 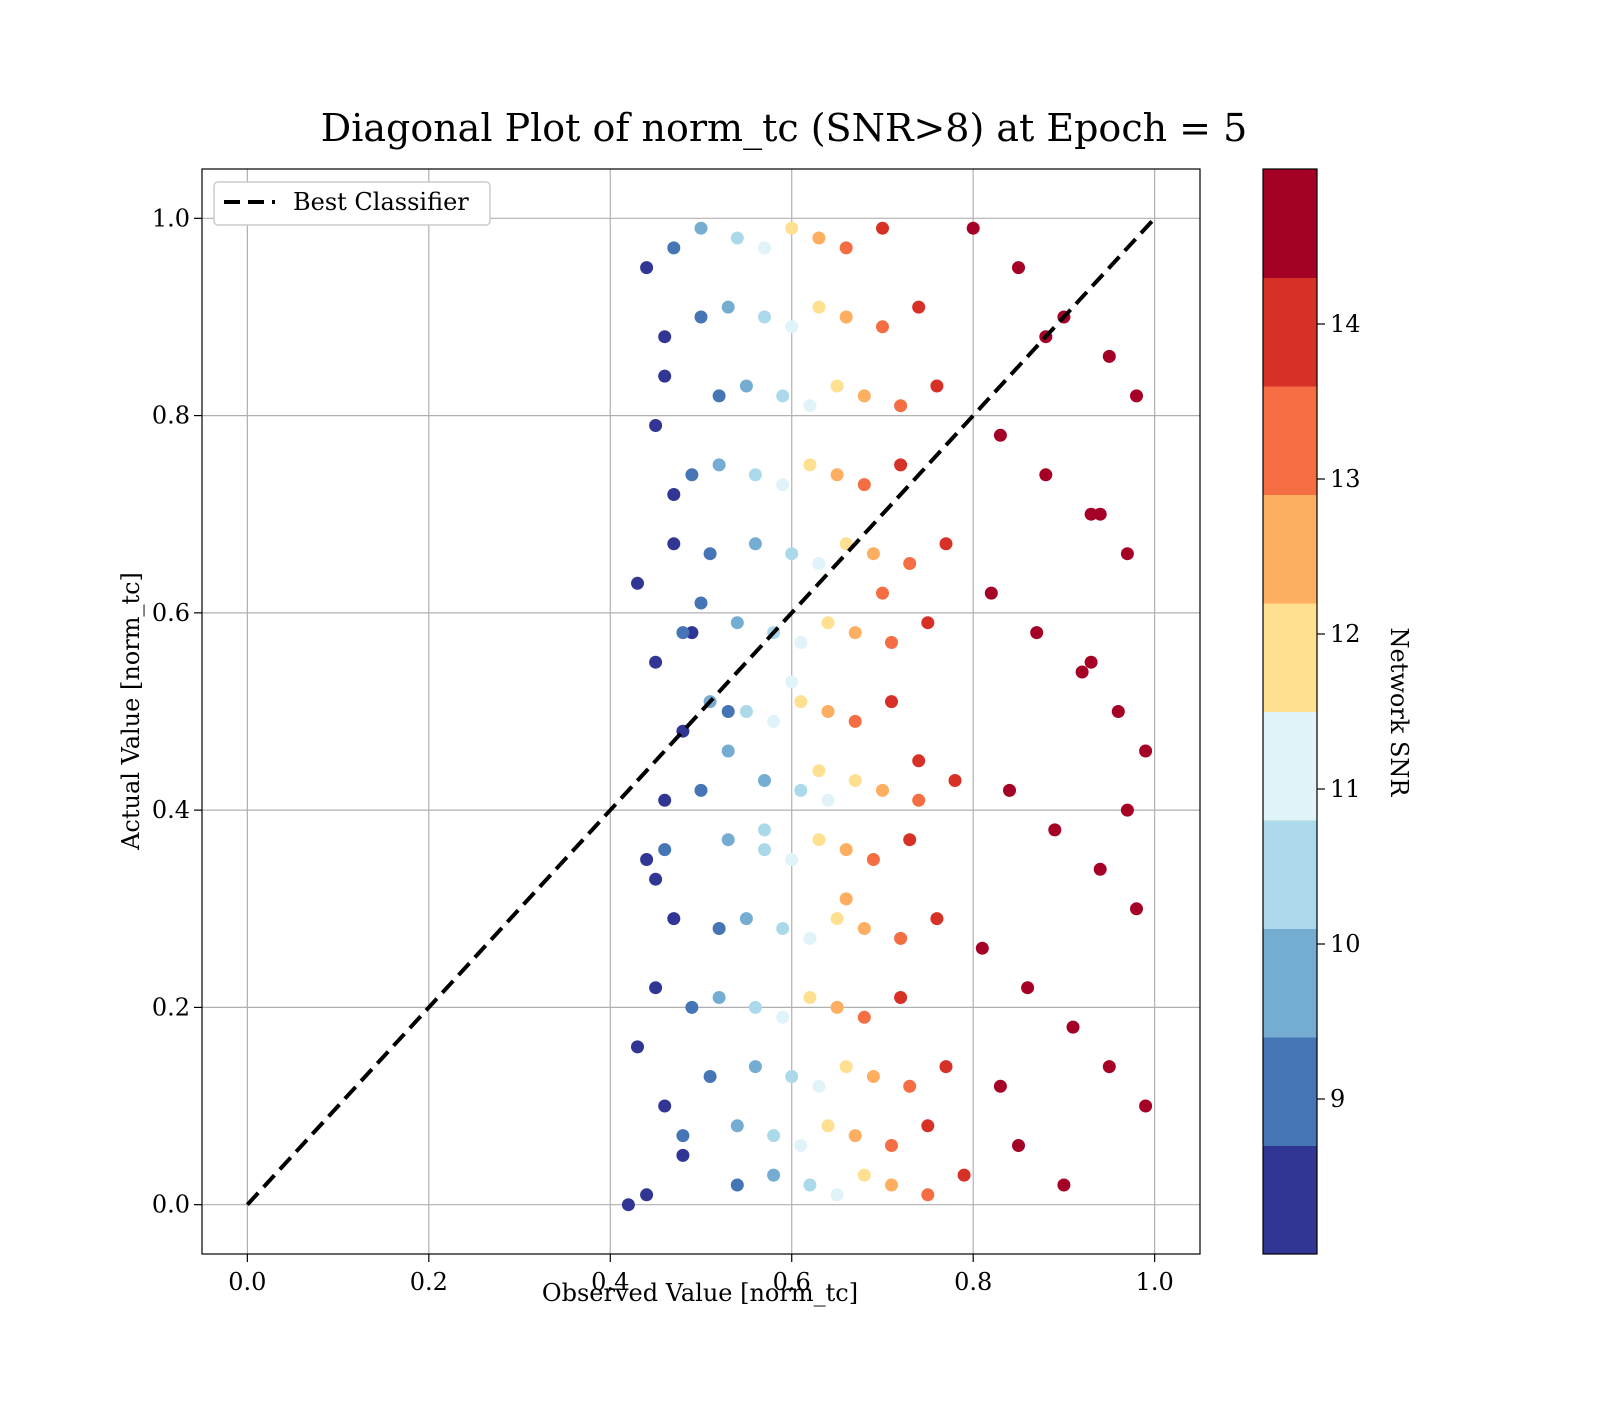 I want to click on y-tick-label: 0.0, so click(x=171, y=1205).